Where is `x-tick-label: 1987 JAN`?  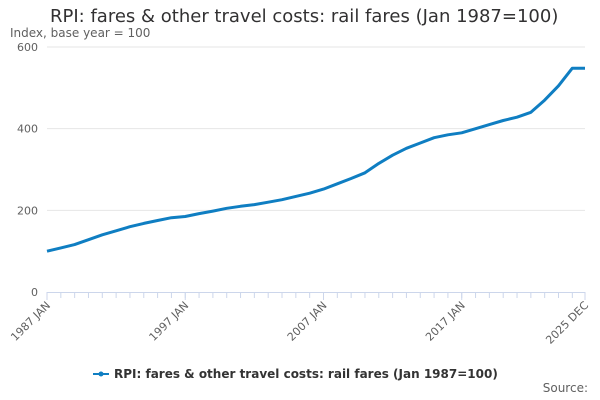
x-tick-label: 1987 JAN is located at coordinates (30, 321).